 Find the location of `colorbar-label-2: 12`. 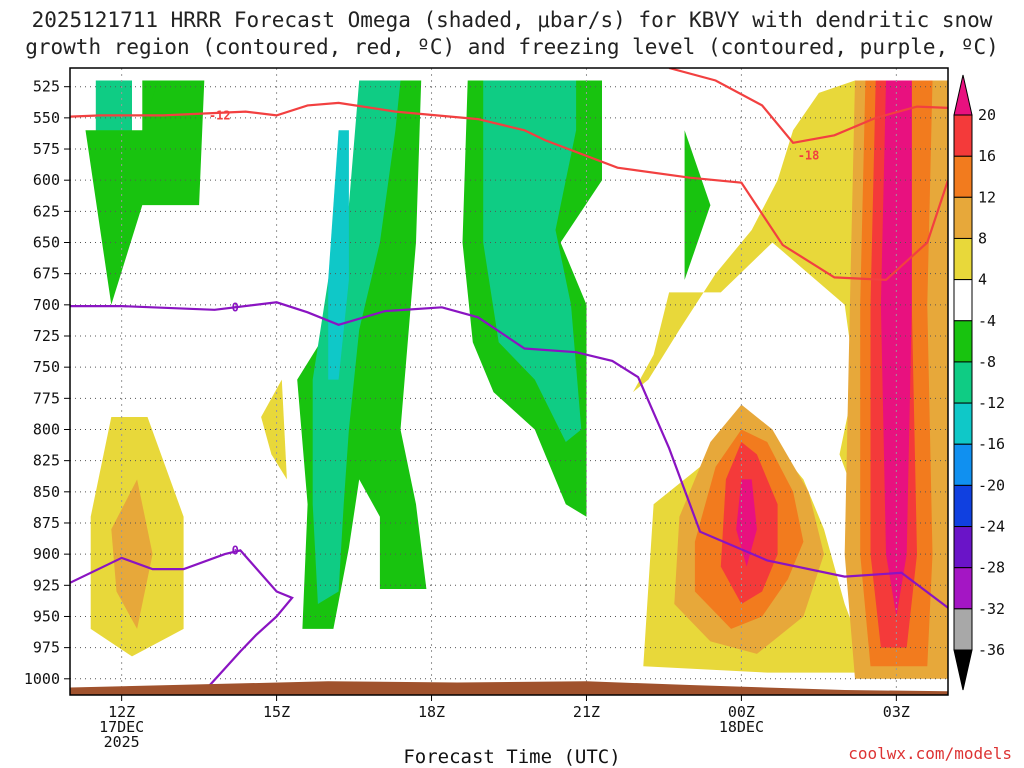

colorbar-label-2: 12 is located at coordinates (987, 197).